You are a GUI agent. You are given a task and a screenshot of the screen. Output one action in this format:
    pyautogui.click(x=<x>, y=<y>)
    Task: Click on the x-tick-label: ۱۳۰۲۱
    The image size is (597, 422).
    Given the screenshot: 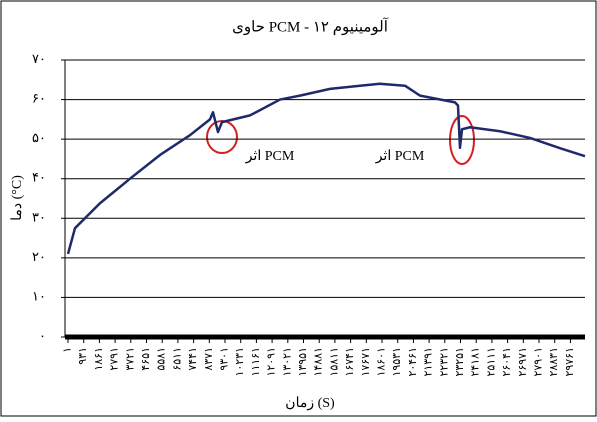 What is the action you would take?
    pyautogui.click(x=287, y=362)
    